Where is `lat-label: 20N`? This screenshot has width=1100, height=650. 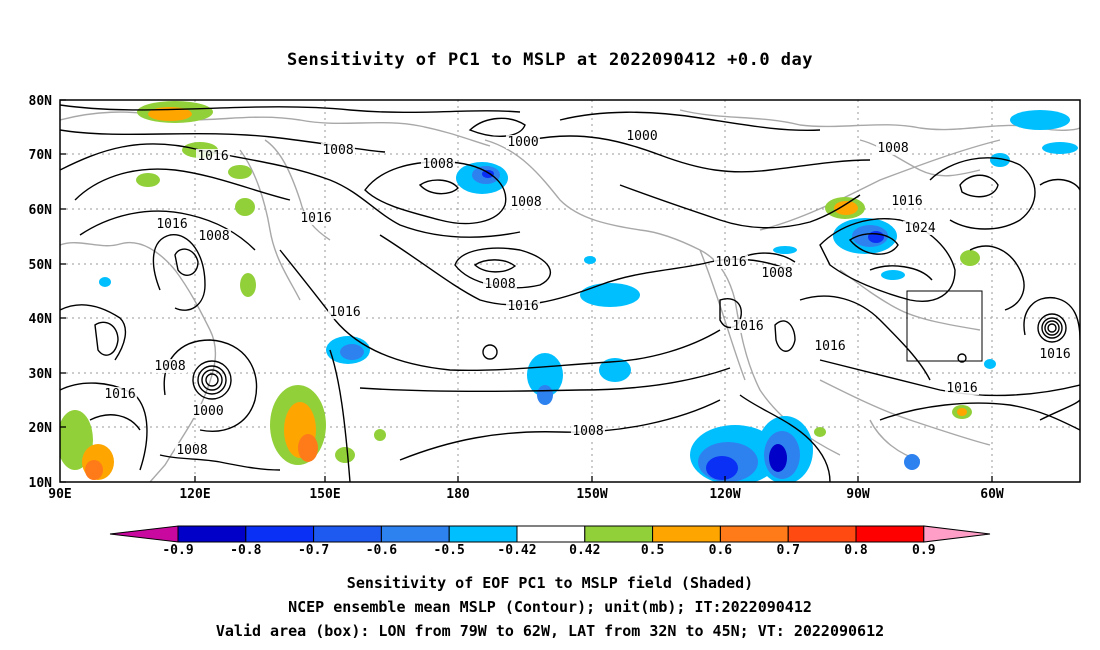 lat-label: 20N is located at coordinates (41, 428).